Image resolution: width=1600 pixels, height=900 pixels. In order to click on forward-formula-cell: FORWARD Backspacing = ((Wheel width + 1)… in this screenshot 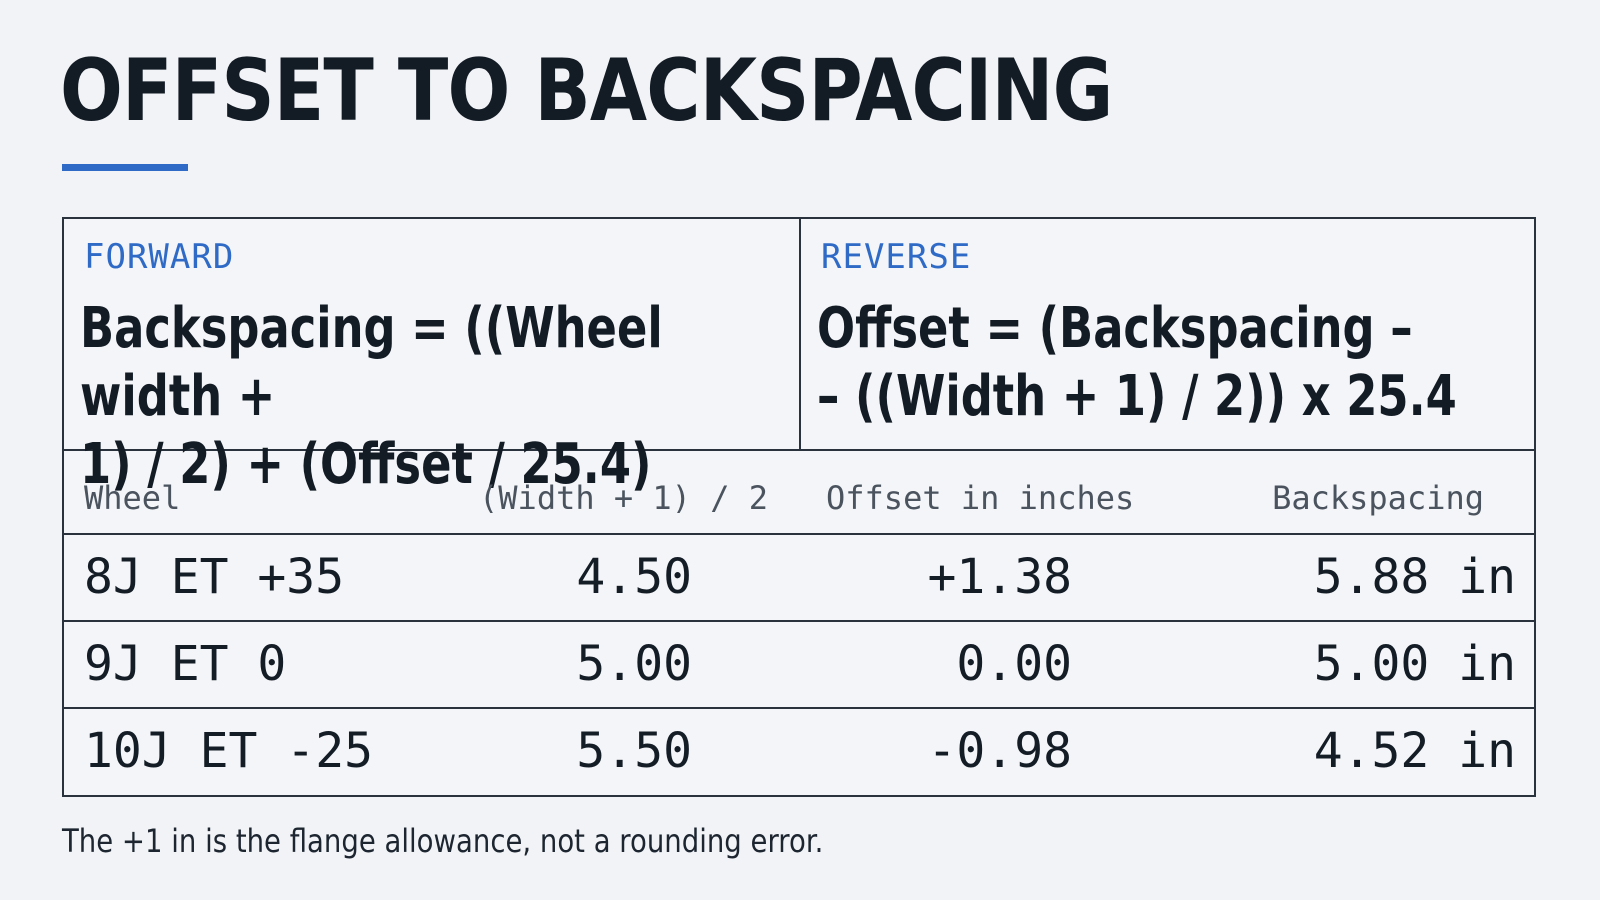, I will do `click(432, 358)`.